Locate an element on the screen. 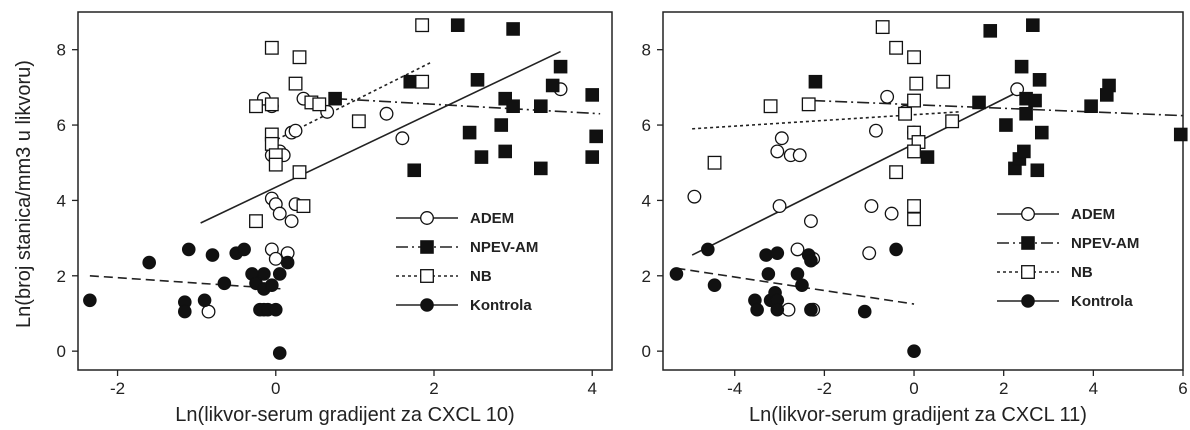  legend-label: ADEM is located at coordinates (492, 218).